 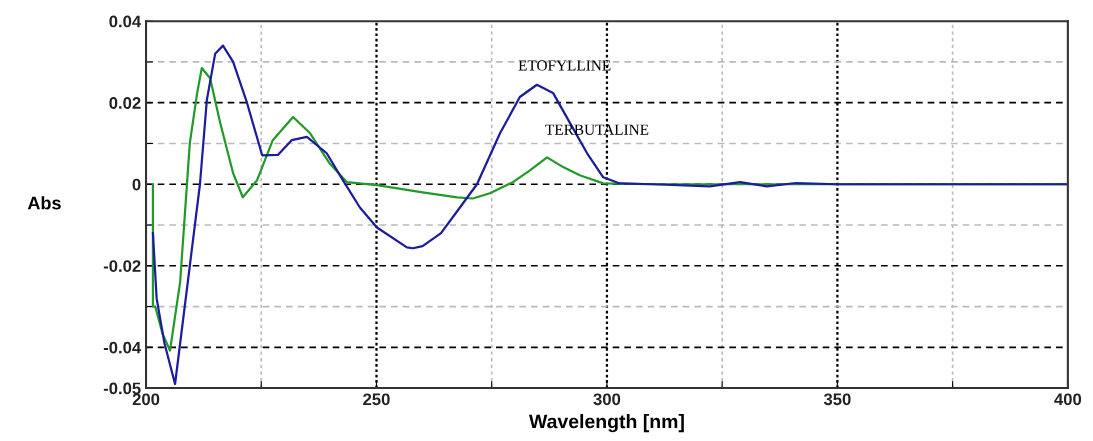 What do you see at coordinates (607, 399) in the screenshot?
I see `x-tick-label: 300` at bounding box center [607, 399].